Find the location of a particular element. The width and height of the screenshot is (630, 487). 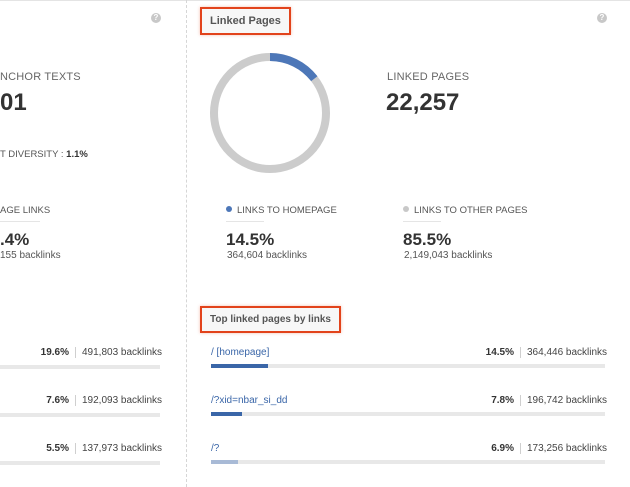

top-page-link: / [homepage] is located at coordinates (240, 352).